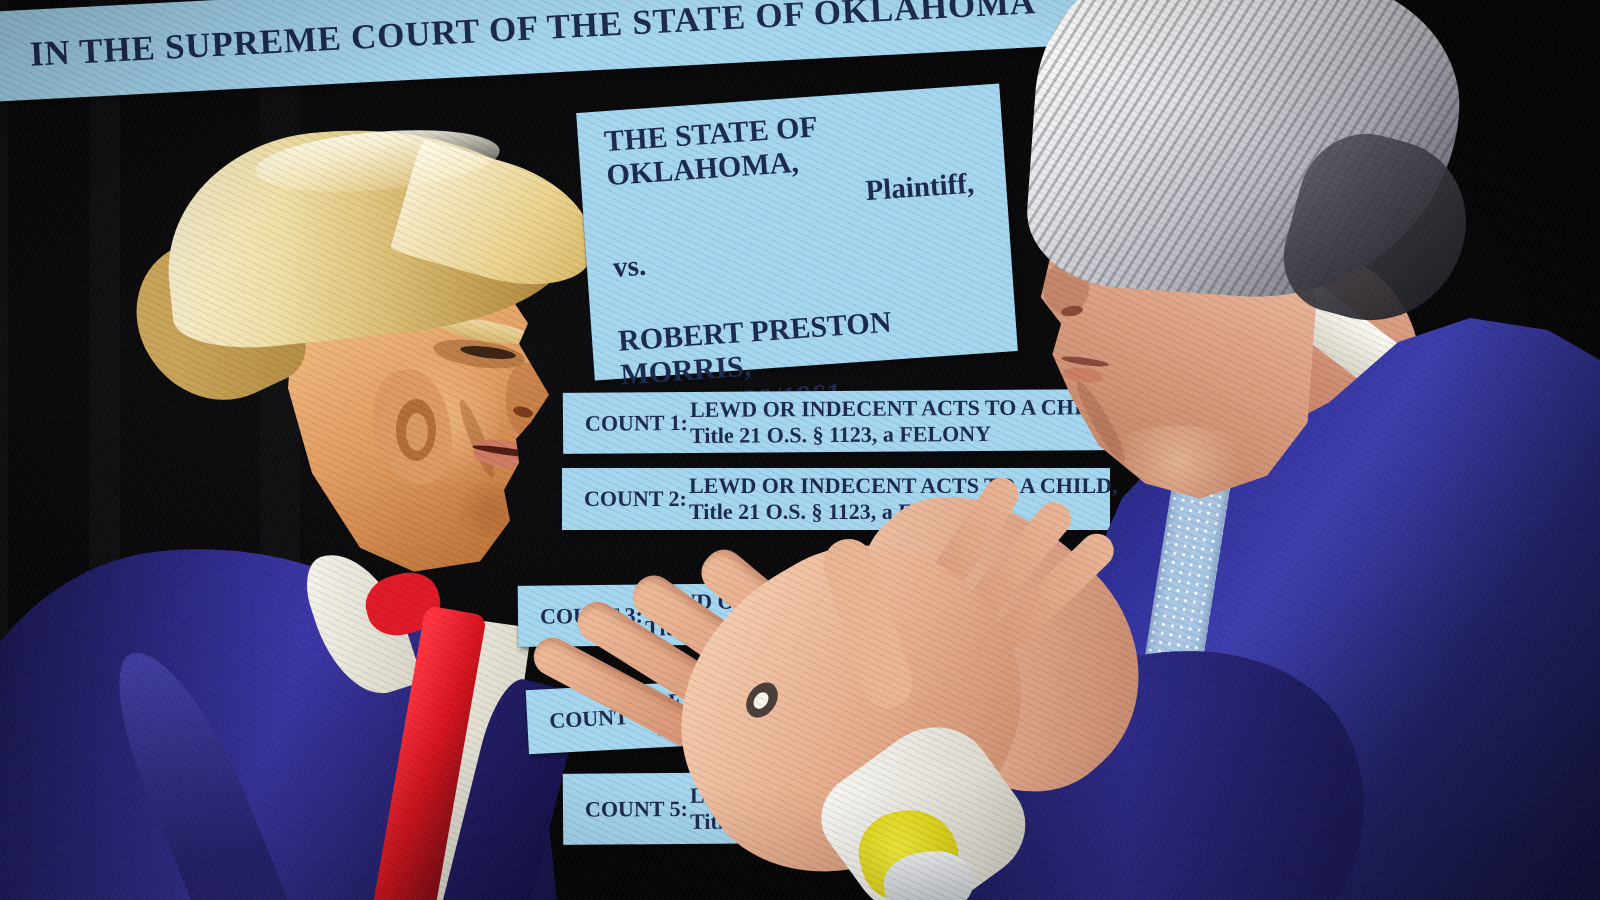 The height and width of the screenshot is (900, 1600). Describe the element at coordinates (841, 434) in the screenshot. I see `count-statute: Title 21 O.S. § 1123, a FELONY` at that location.